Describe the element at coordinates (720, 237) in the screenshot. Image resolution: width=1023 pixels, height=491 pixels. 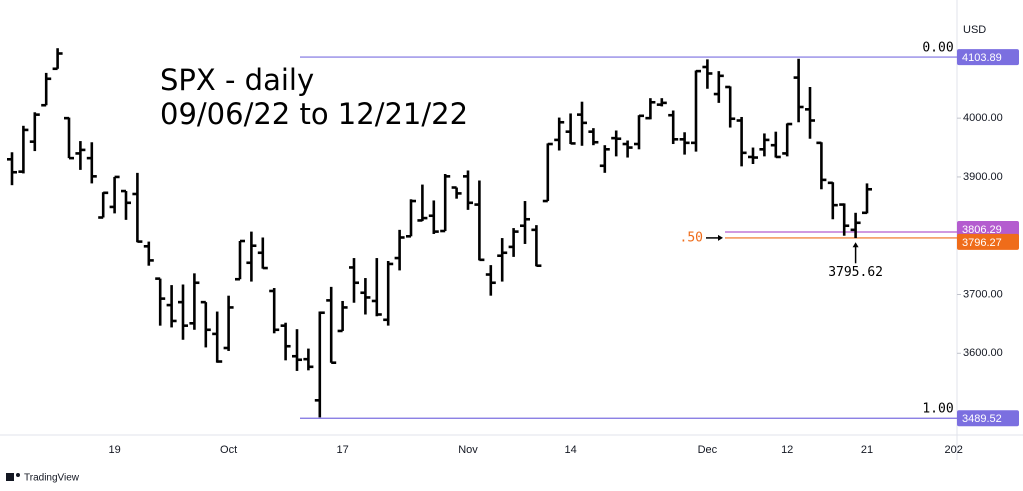
I see `arrow-head` at that location.